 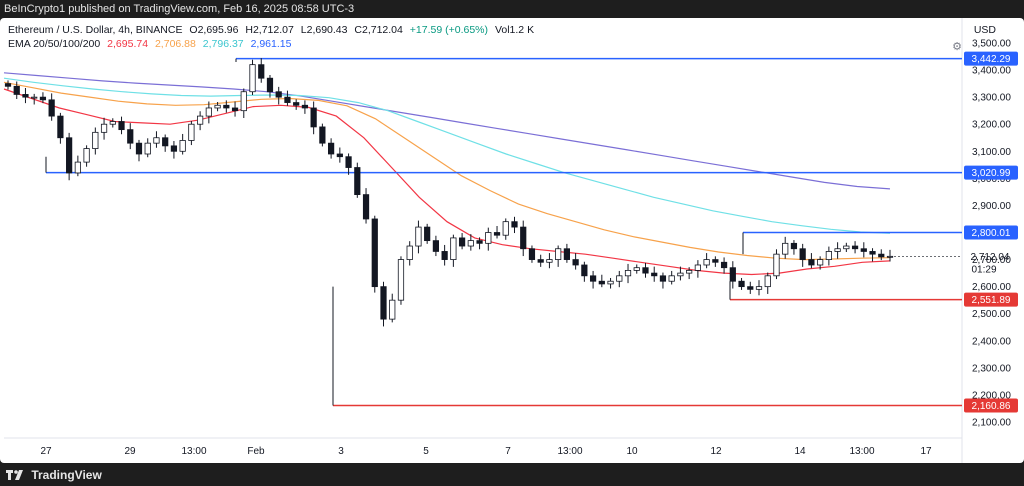 I want to click on x-tick-label: 5, so click(x=426, y=451).